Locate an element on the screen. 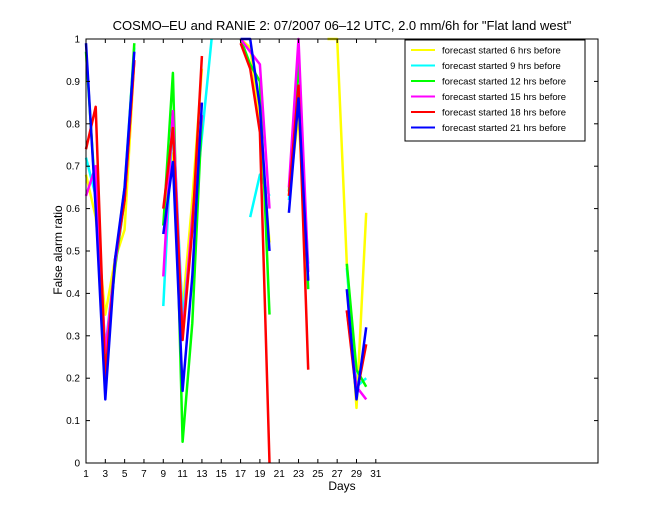 Image resolution: width=660 pixels, height=520 pixels. y-tick-label: 0.2 is located at coordinates (73, 379).